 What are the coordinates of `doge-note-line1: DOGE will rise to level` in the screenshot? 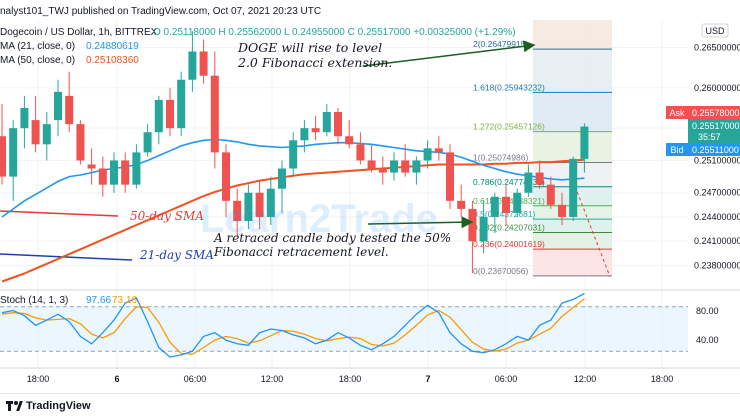 It's located at (309, 47).